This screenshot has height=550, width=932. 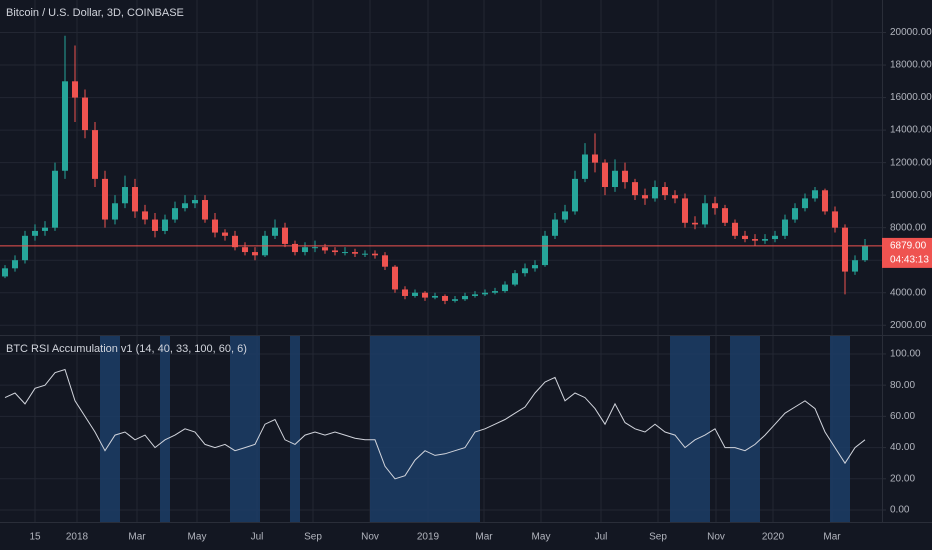 I want to click on y-tick-label: 12000.00, so click(x=911, y=162).